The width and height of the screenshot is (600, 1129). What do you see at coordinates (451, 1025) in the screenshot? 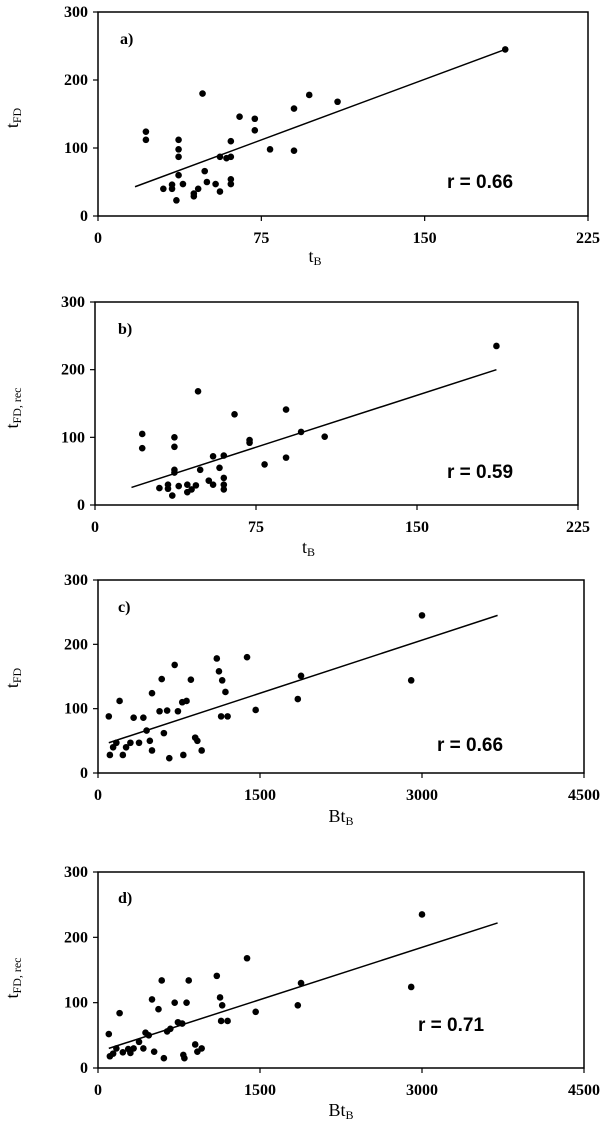
I see `correlation-annotation: r = 0.71` at bounding box center [451, 1025].